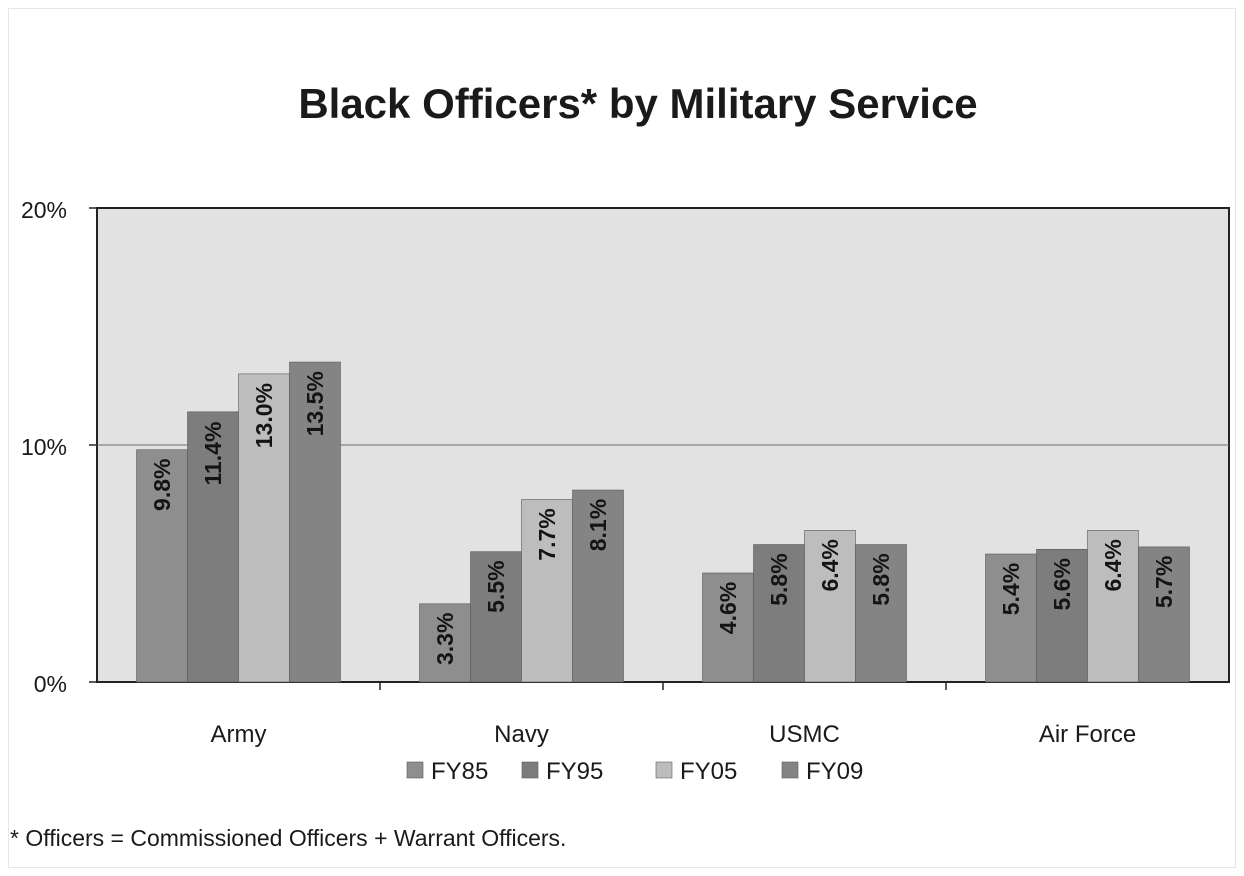 This screenshot has height=876, width=1244. Describe the element at coordinates (1164, 614) in the screenshot. I see `bar-fy09-air-force` at that location.